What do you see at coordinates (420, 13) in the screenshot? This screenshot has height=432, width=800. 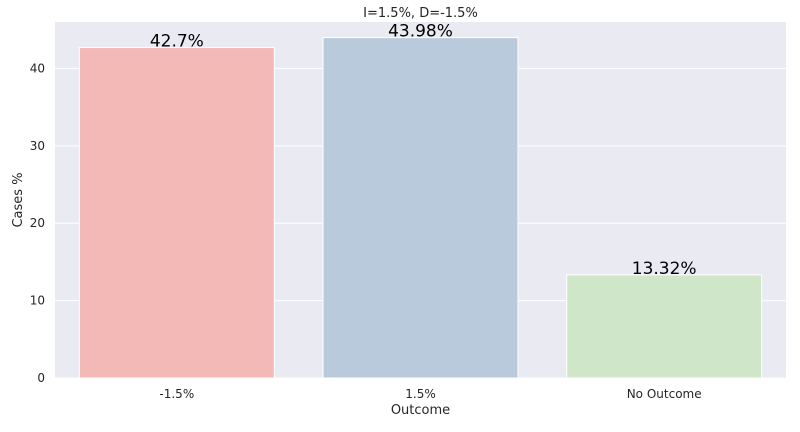 I see `chart-title: I=1.5%, D=-1.5%` at bounding box center [420, 13].